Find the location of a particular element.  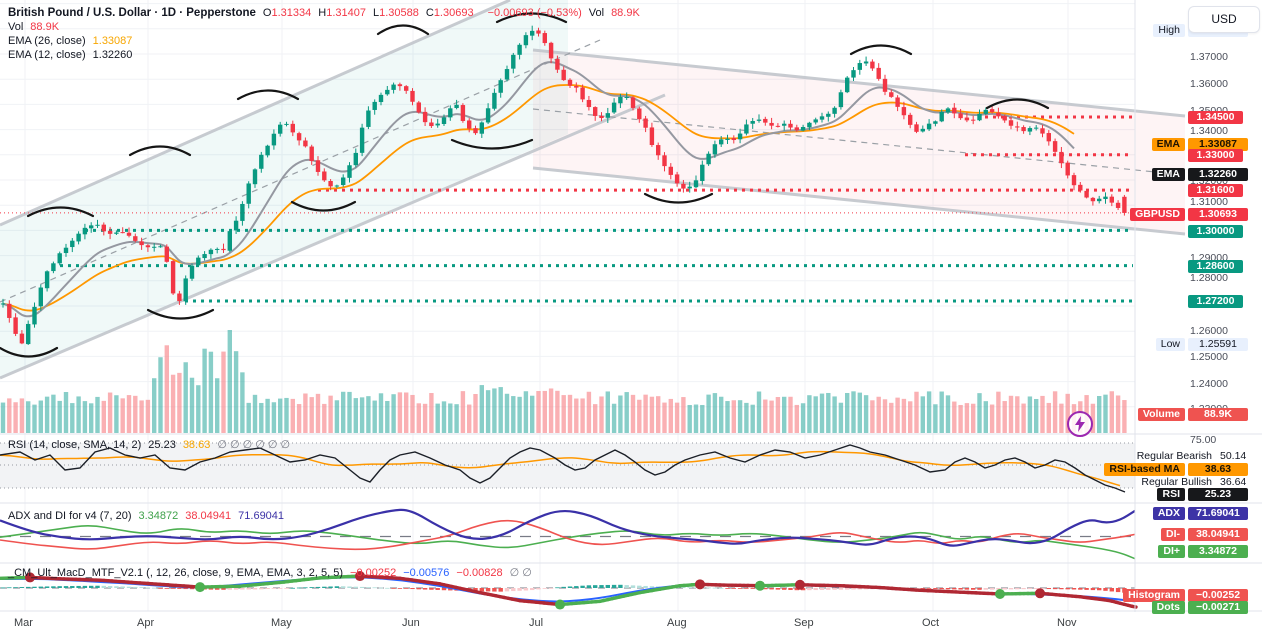

ema26-legend-row: EMA (26, close) 1.33087 is located at coordinates (327, 41).